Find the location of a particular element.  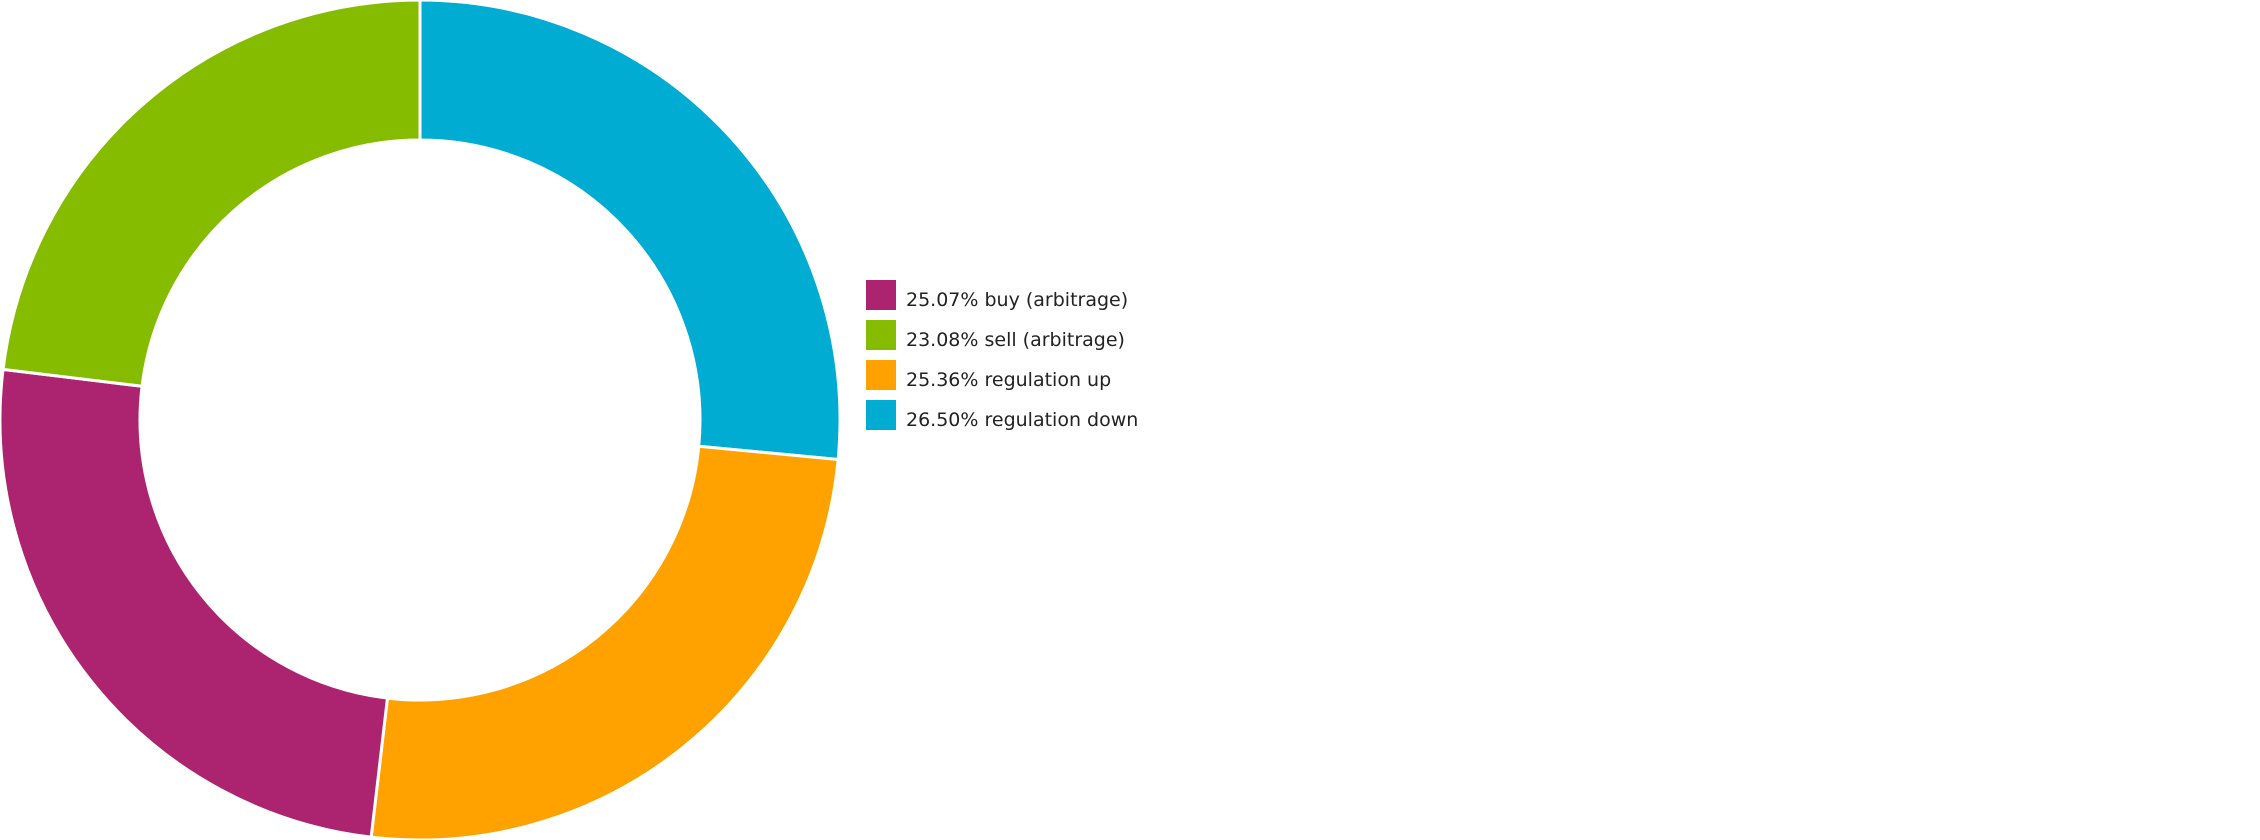

legend-label: 26.50% regulation down is located at coordinates (1022, 420).